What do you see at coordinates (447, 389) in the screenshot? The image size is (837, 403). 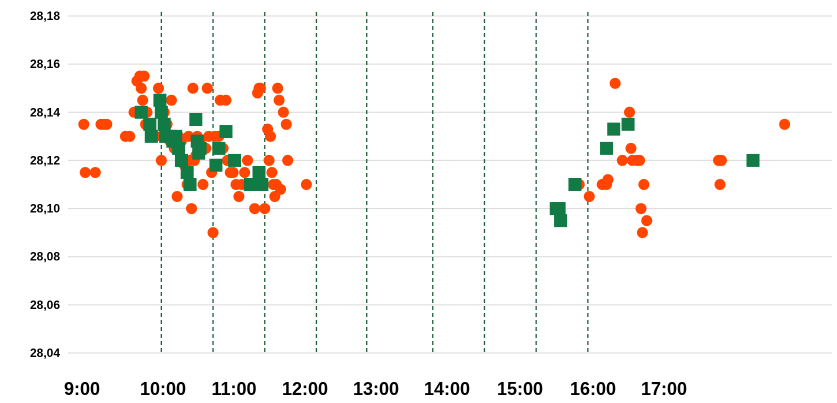 I see `x-tick-label: 14:00` at bounding box center [447, 389].